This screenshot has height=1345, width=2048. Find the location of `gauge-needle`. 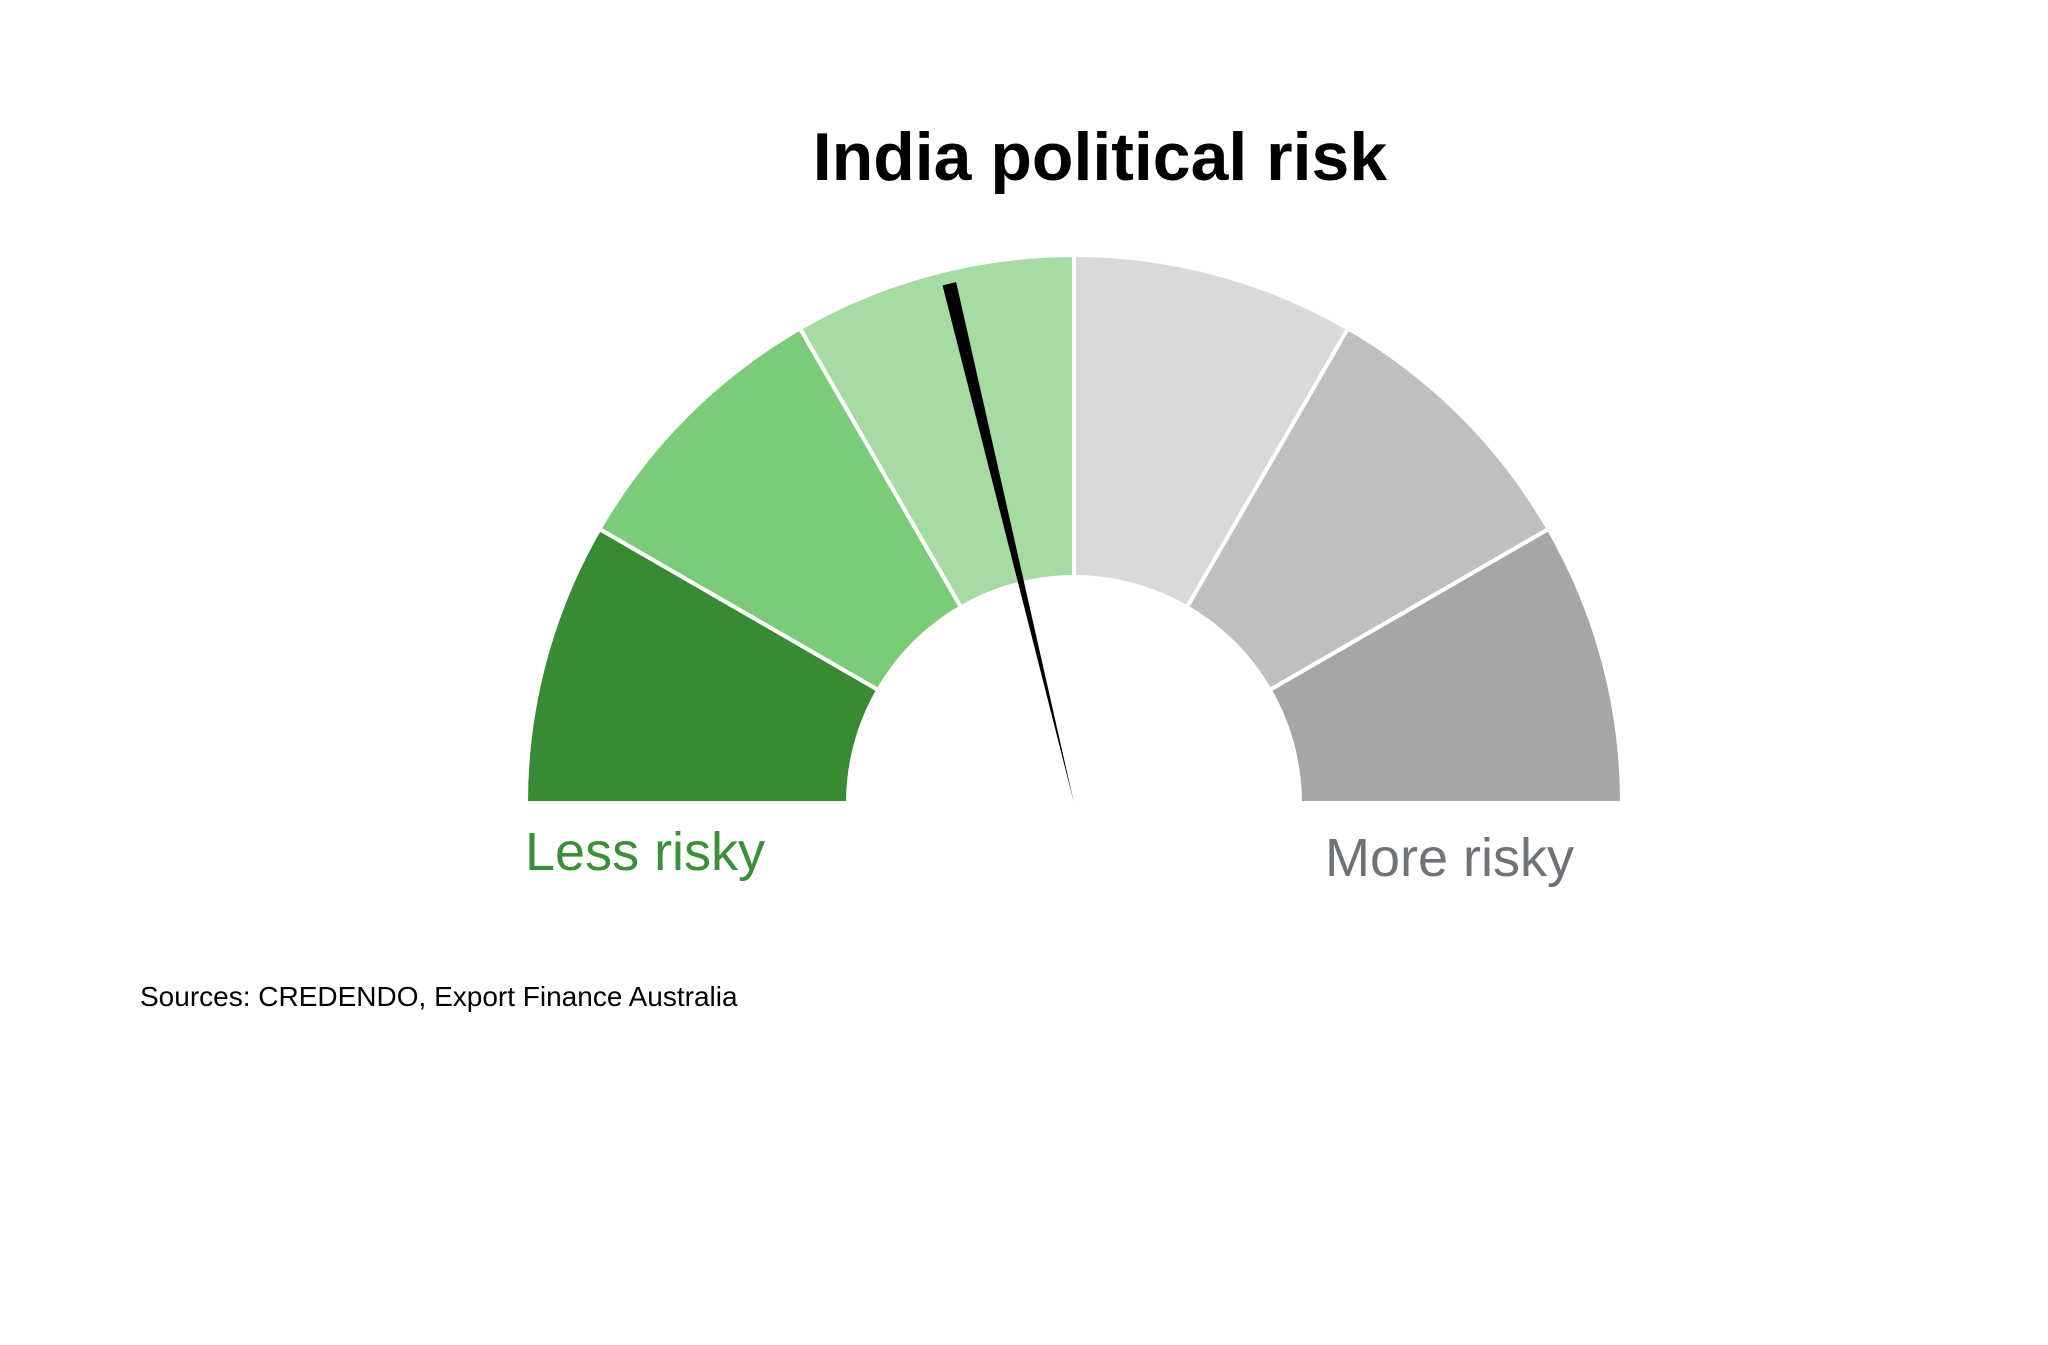

gauge-needle is located at coordinates (1008, 542).